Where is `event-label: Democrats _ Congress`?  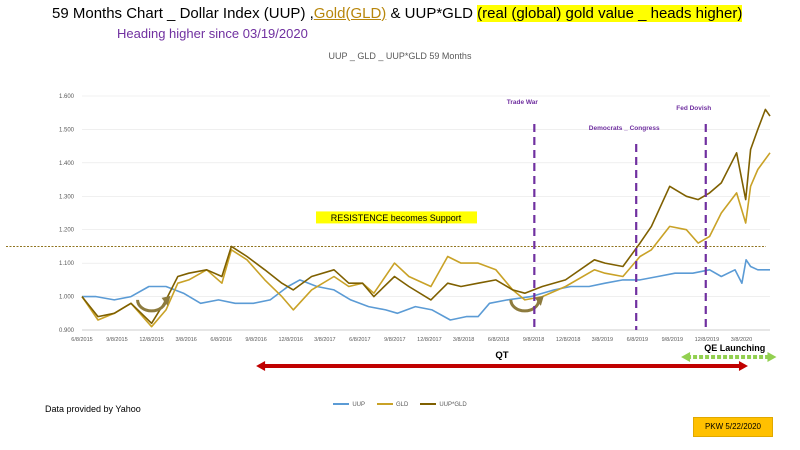 event-label: Democrats _ Congress is located at coordinates (624, 128).